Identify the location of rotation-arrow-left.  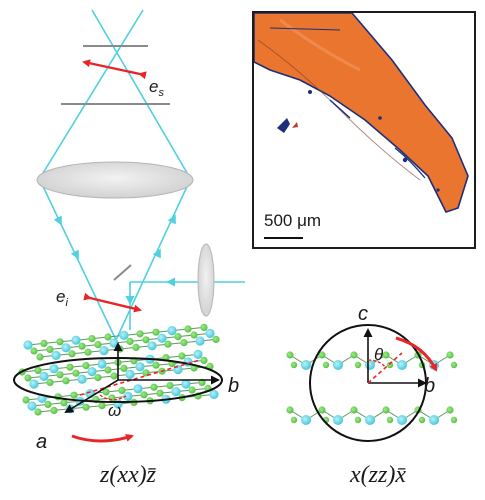
(102, 438).